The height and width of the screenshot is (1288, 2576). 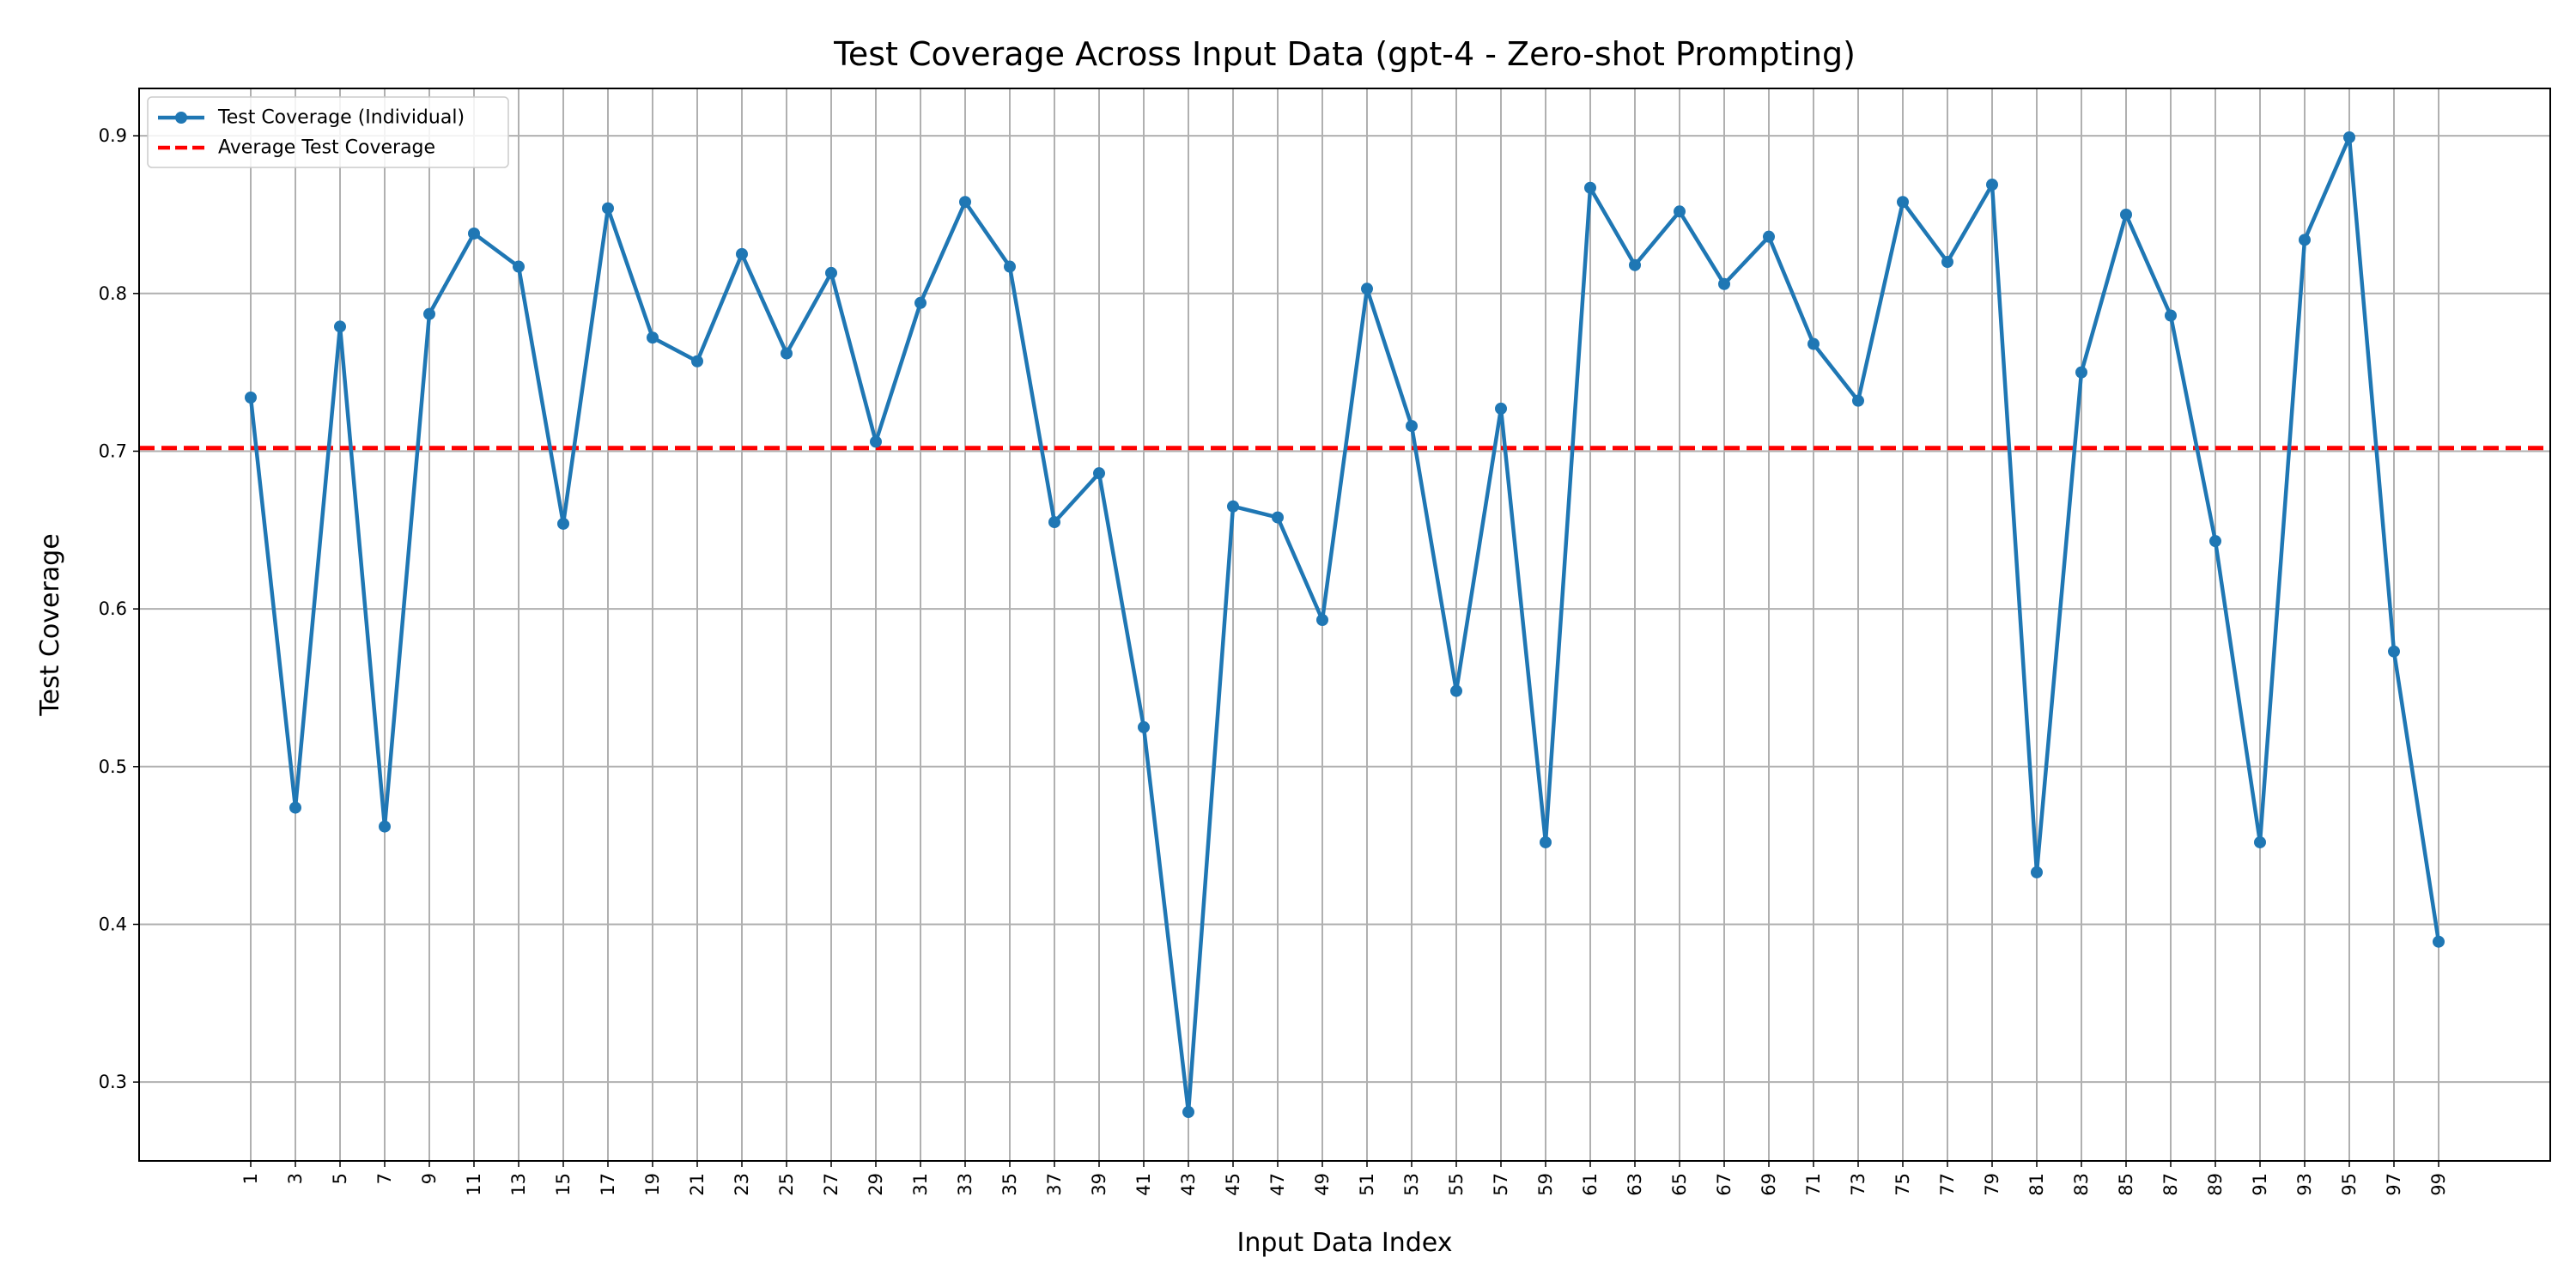 I want to click on x-tick-label: 75, so click(x=1903, y=1184).